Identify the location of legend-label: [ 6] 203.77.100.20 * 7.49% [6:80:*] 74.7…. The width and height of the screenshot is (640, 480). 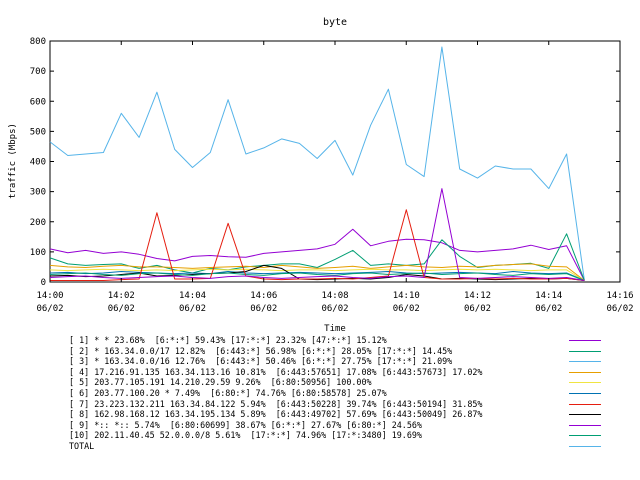
(228, 392).